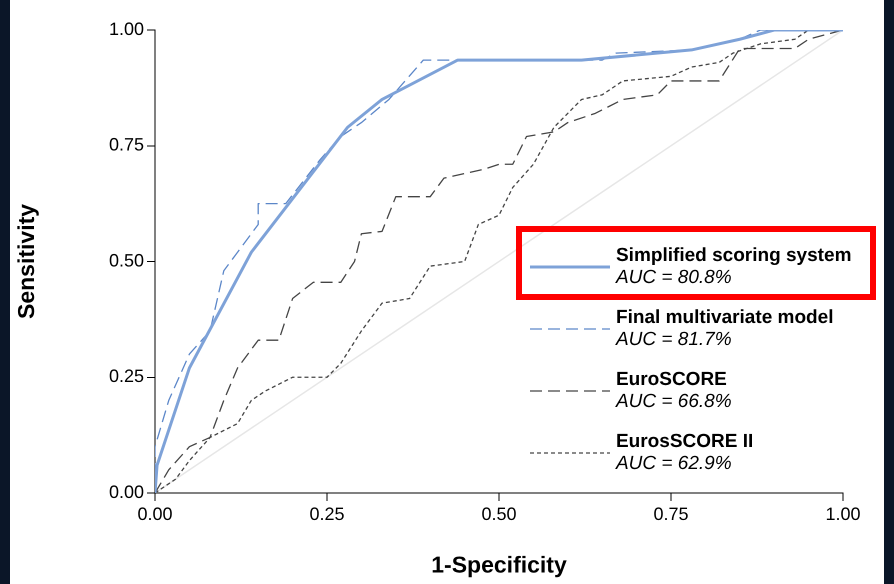  What do you see at coordinates (126, 28) in the screenshot?
I see `y-tick-label: 1.00` at bounding box center [126, 28].